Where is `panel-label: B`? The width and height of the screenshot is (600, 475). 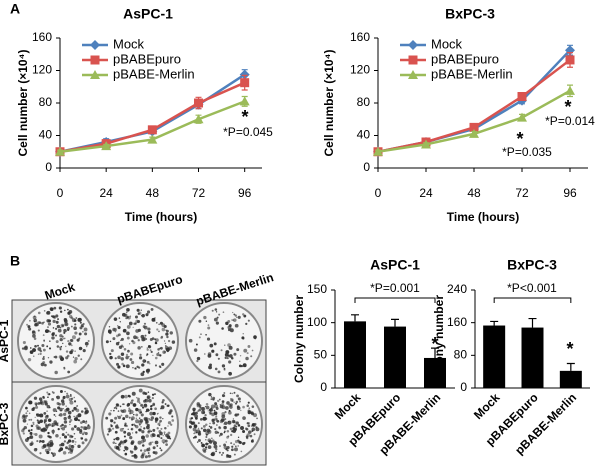
panel-label: B is located at coordinates (15, 261).